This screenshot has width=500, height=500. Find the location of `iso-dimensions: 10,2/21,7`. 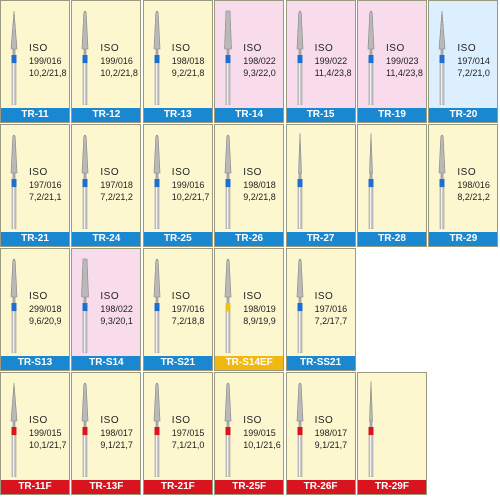

iso-dimensions: 10,2/21,7 is located at coordinates (190, 197).